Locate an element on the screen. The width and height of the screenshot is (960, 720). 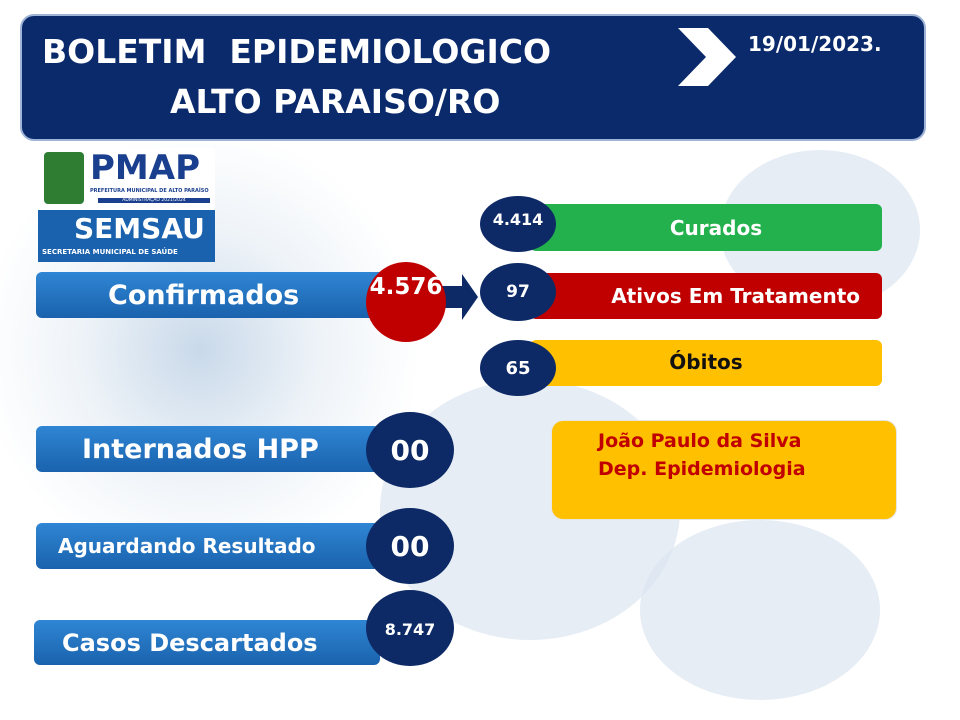
title-line1: BOLETIM EPIDEMIOLOGICO is located at coordinates (297, 51).